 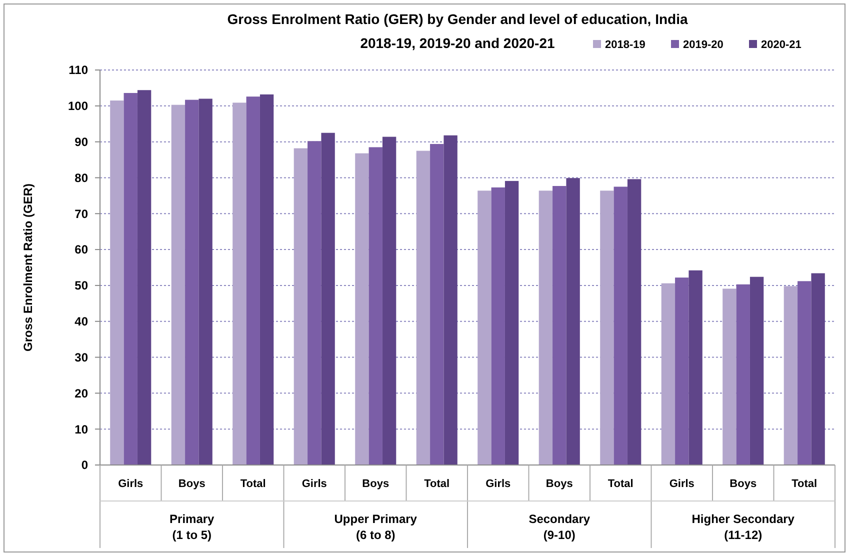 What do you see at coordinates (376, 527) in the screenshot?
I see `text: Upper Primary (6 to 8)` at bounding box center [376, 527].